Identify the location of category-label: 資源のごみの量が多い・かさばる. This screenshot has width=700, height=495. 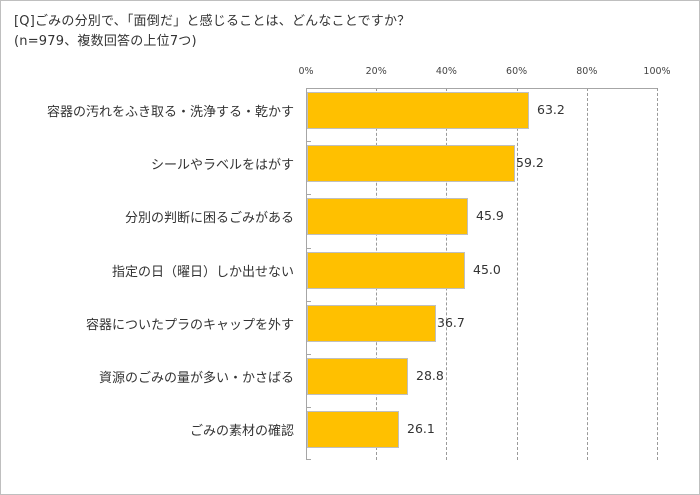
(196, 378).